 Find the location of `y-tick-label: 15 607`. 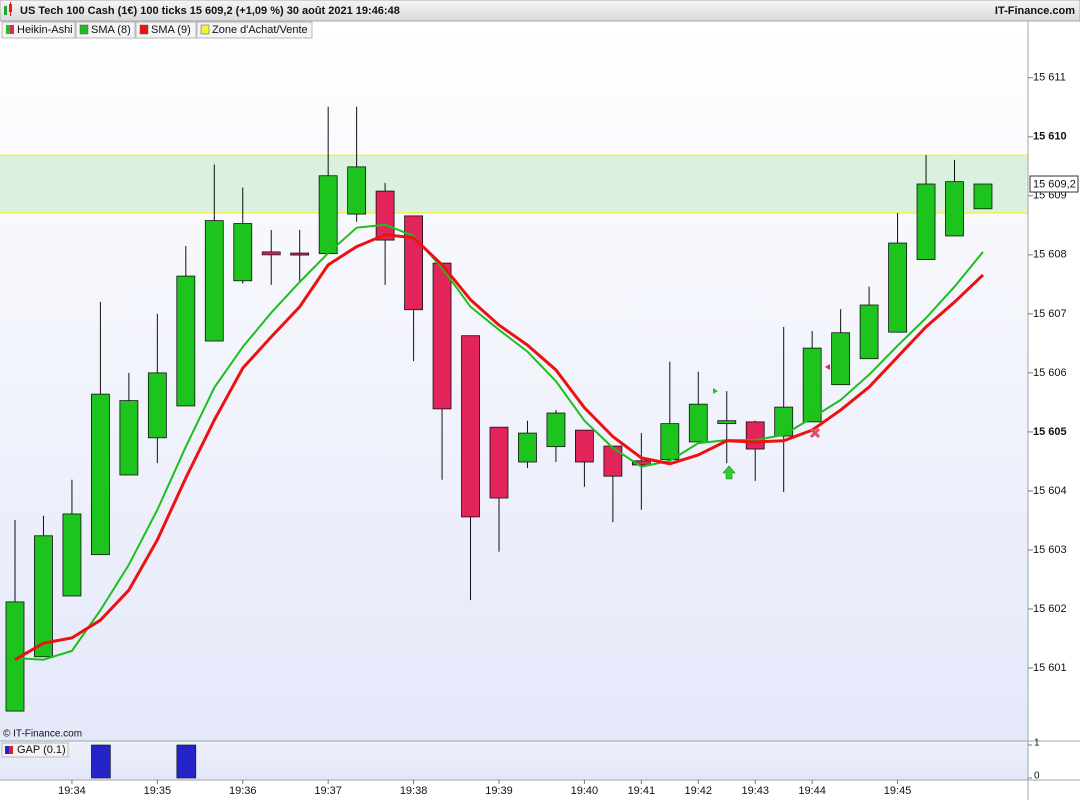

y-tick-label: 15 607 is located at coordinates (1050, 314).